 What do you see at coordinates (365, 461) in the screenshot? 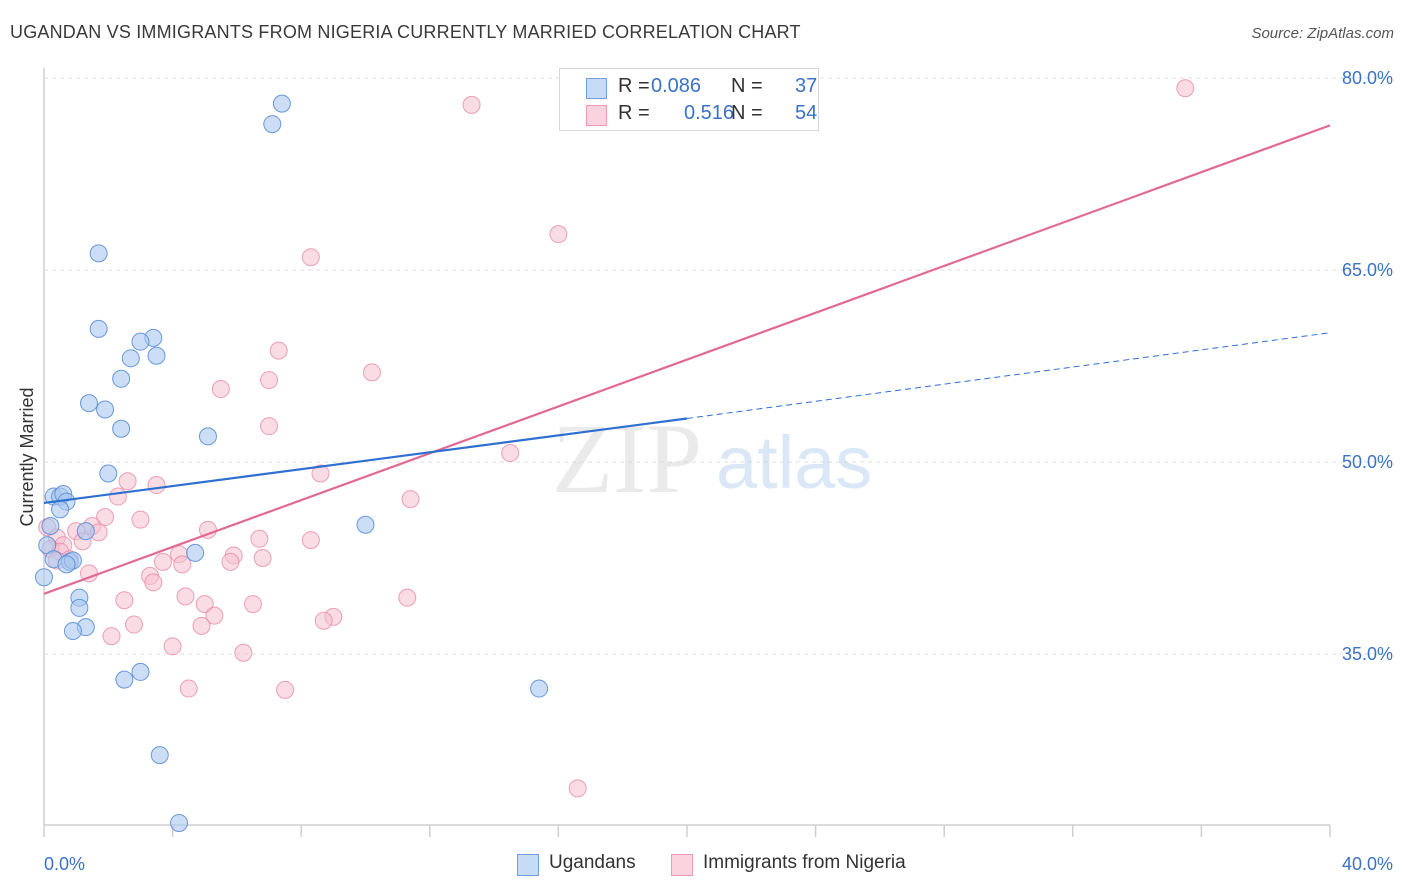
I see `trend-line-ugandans` at bounding box center [365, 461].